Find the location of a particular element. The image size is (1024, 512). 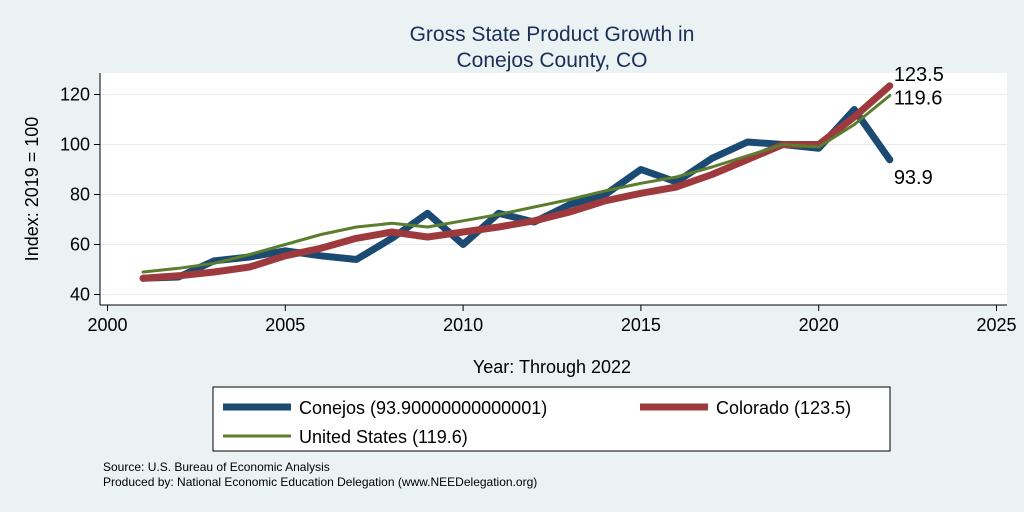

y-tick-label-40: 40 is located at coordinates (80, 295).